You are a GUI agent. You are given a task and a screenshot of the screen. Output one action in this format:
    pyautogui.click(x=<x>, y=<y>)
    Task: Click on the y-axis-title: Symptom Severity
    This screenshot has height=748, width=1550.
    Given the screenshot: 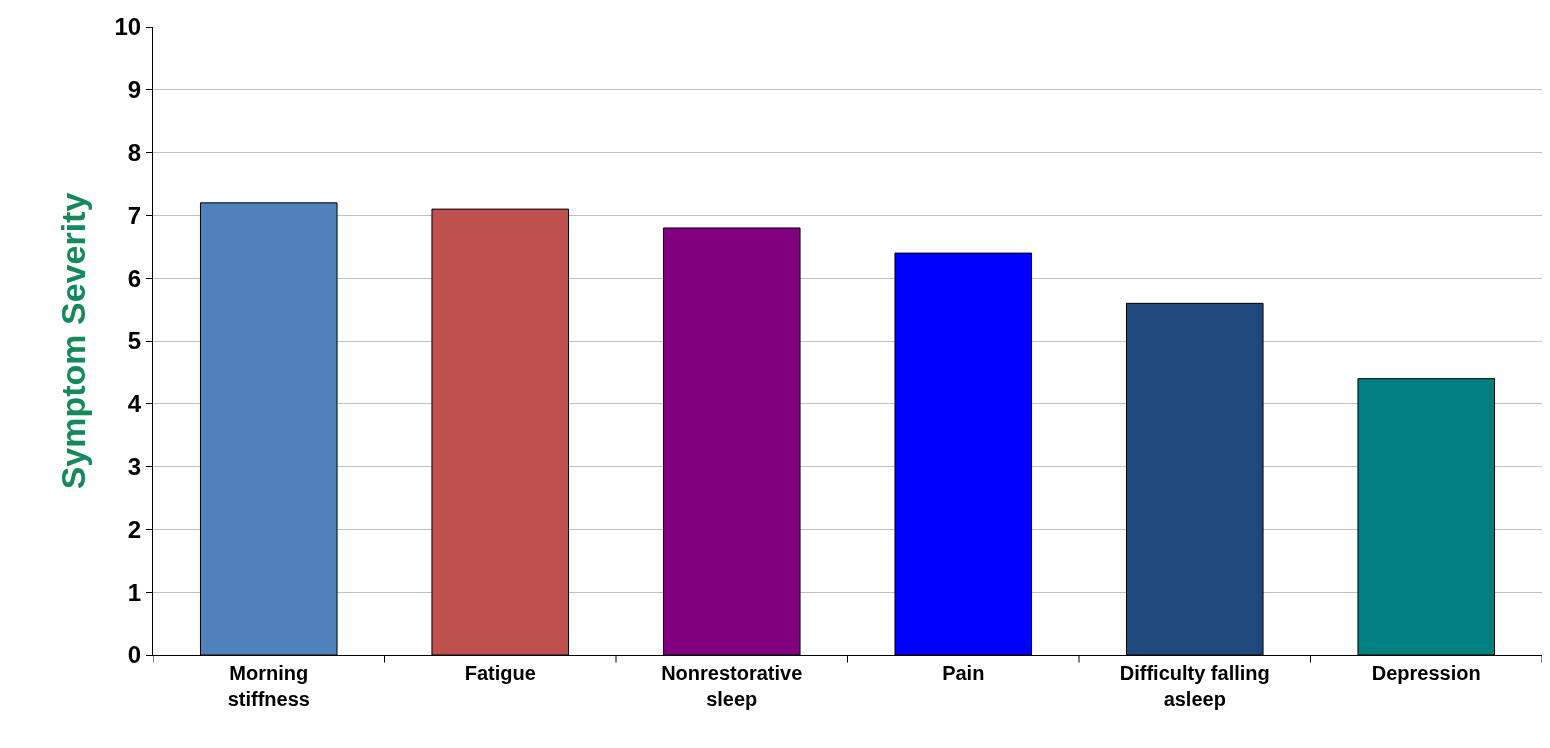 What is the action you would take?
    pyautogui.click(x=73, y=341)
    